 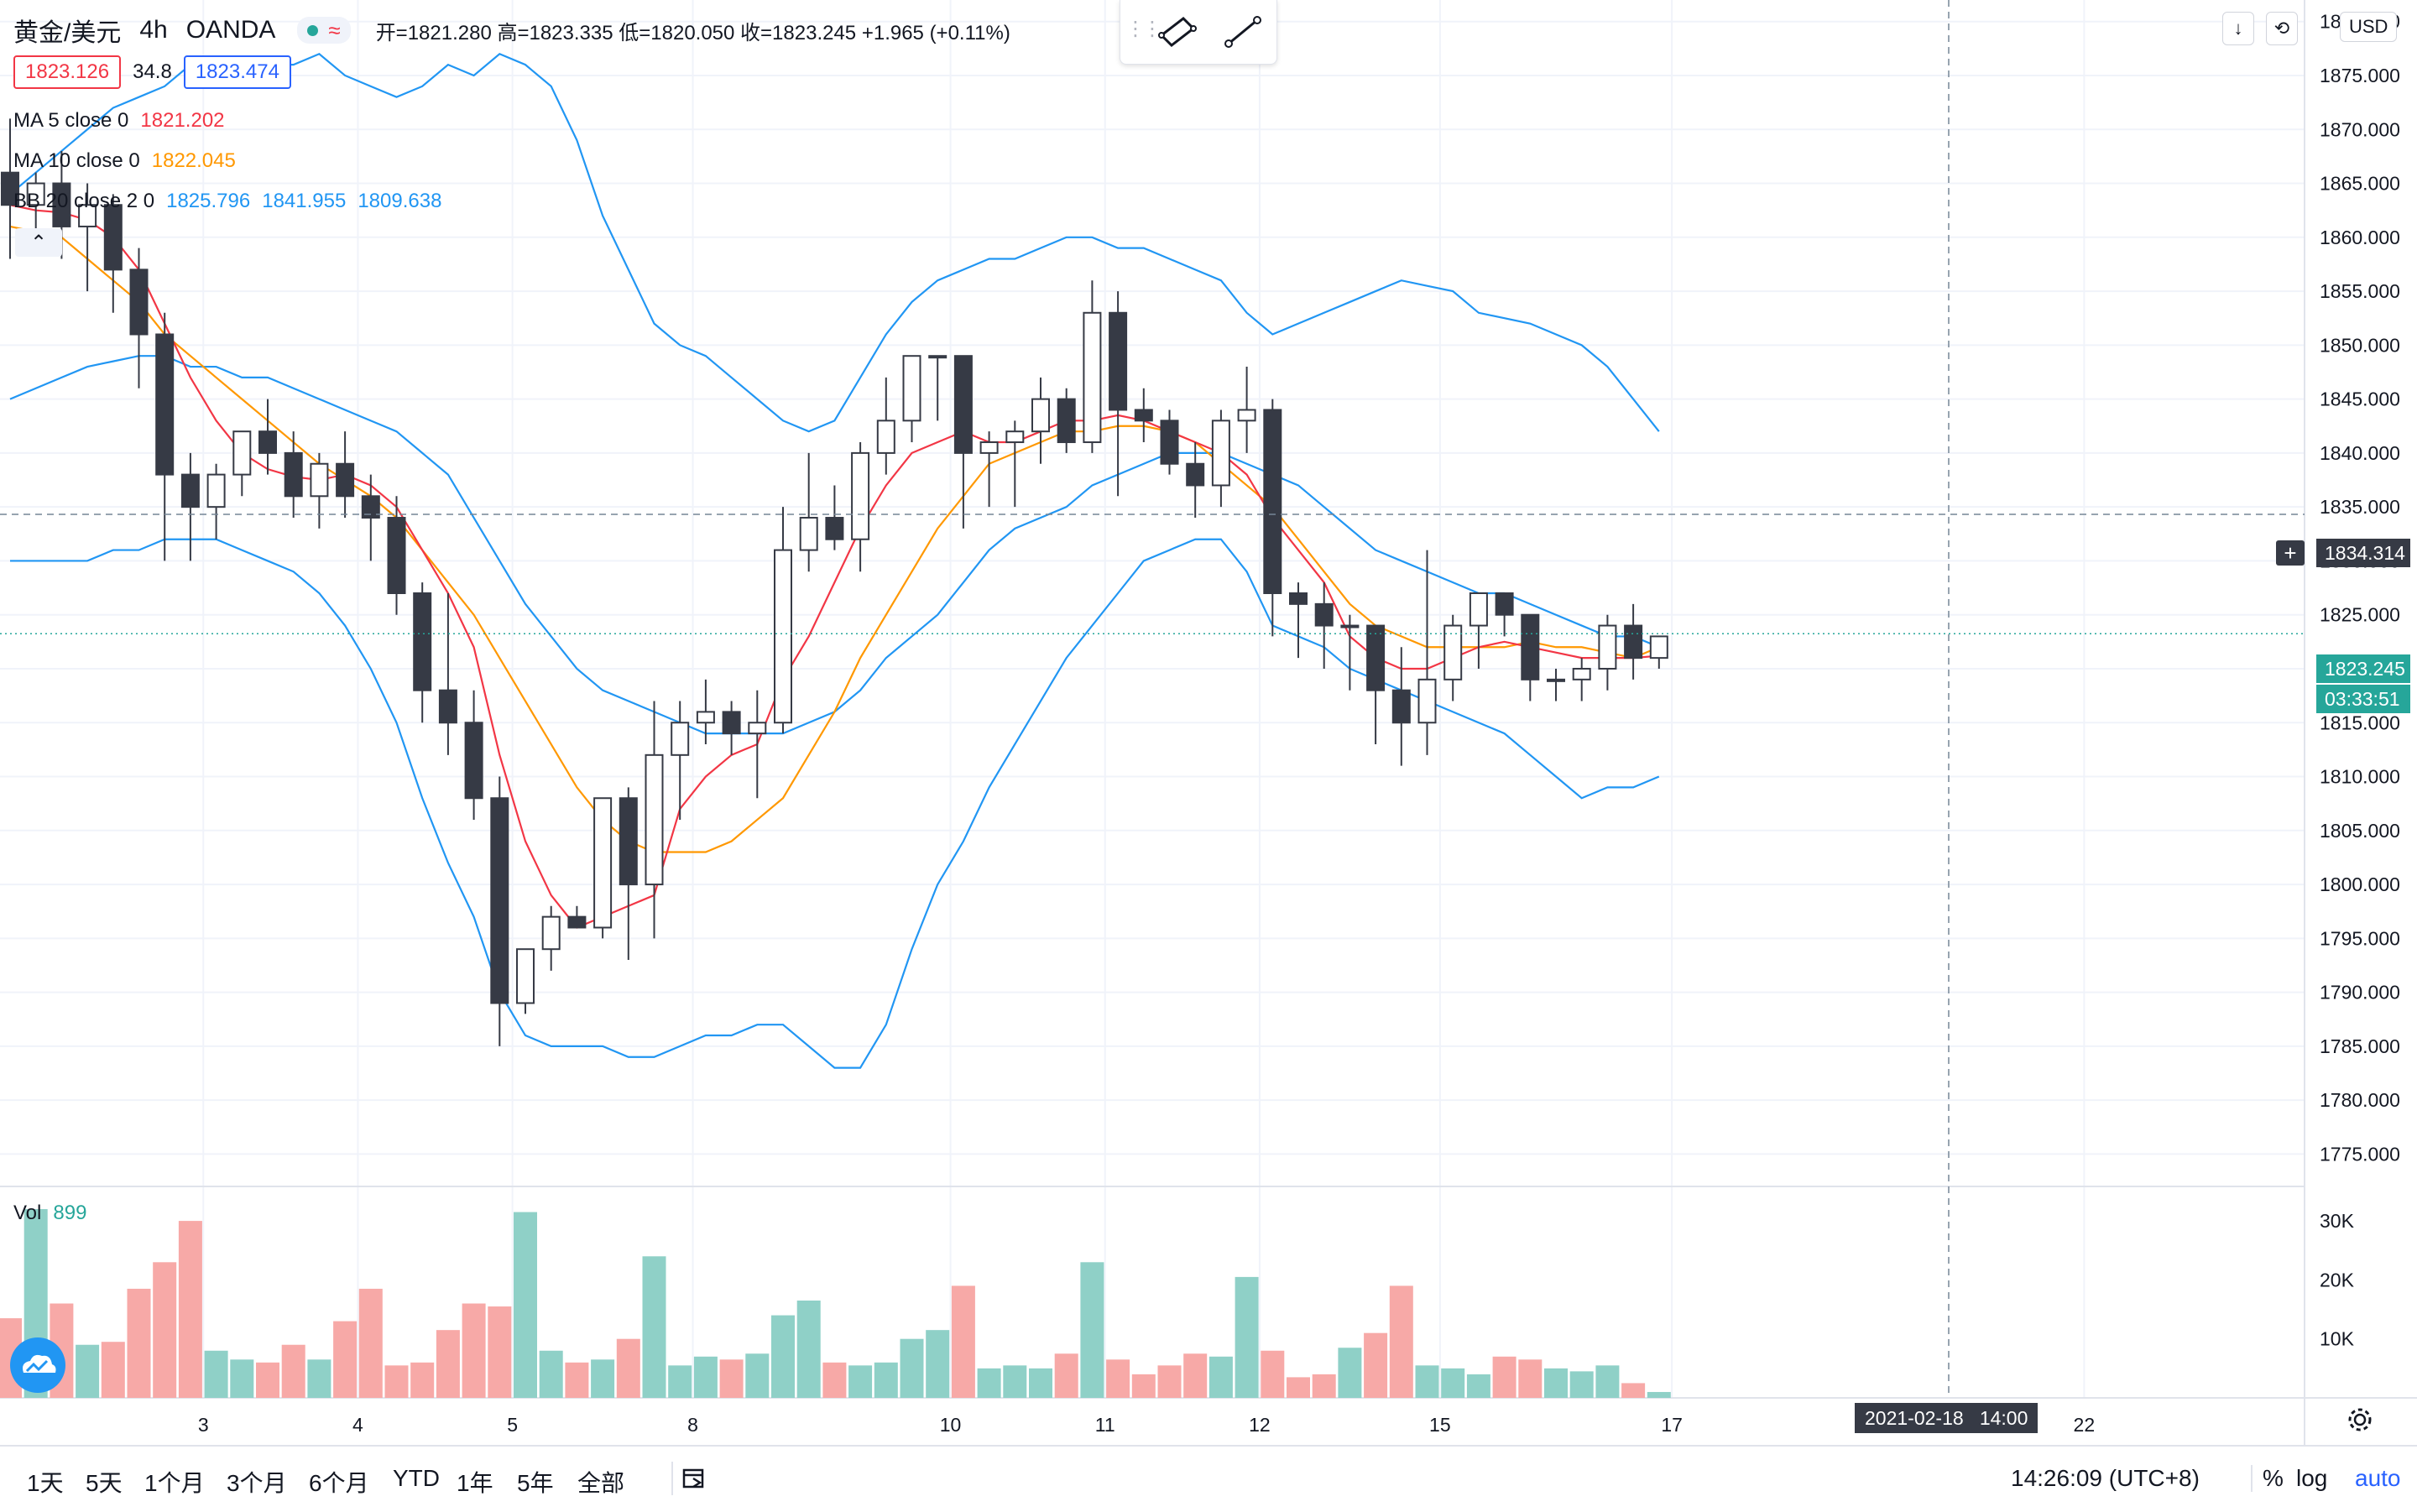 I want to click on range-ytd-button: YTD, so click(x=416, y=1478).